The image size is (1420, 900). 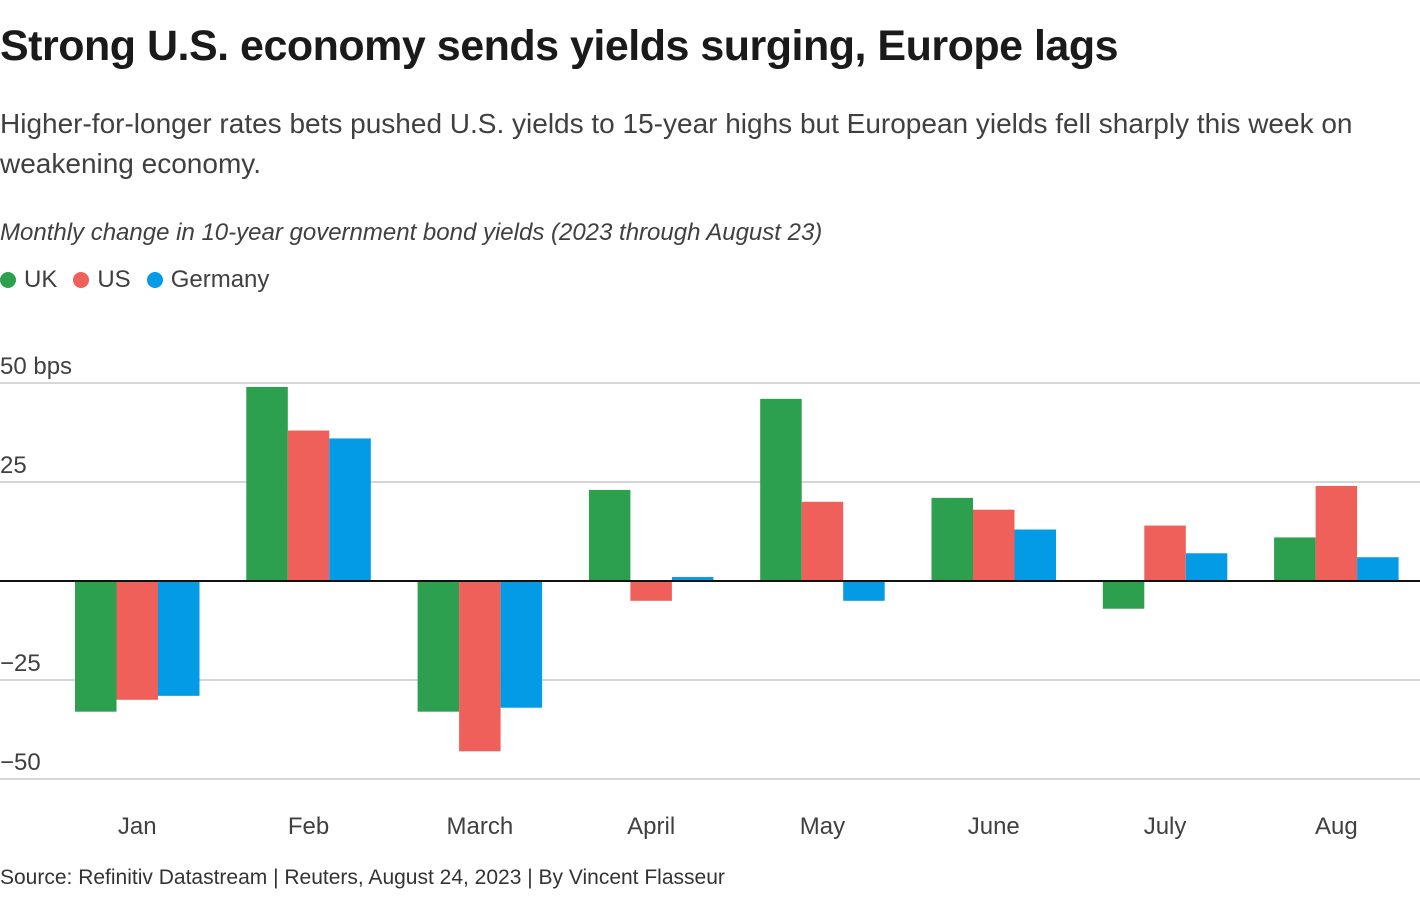 I want to click on x-tick-label: March, so click(x=480, y=826).